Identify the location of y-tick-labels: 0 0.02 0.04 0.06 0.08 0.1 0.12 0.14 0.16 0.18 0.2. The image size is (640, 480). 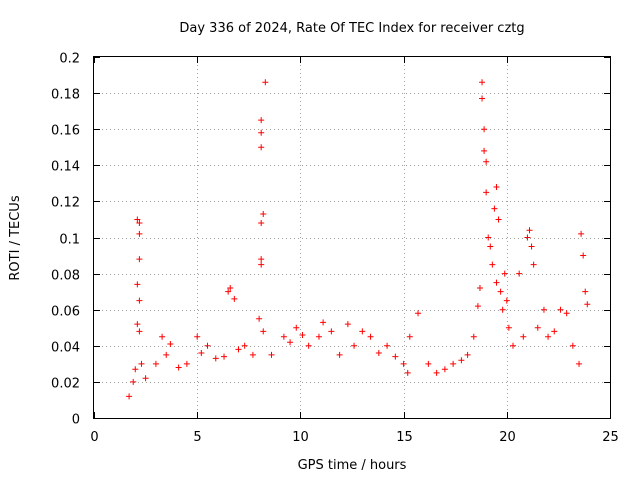
(65, 240).